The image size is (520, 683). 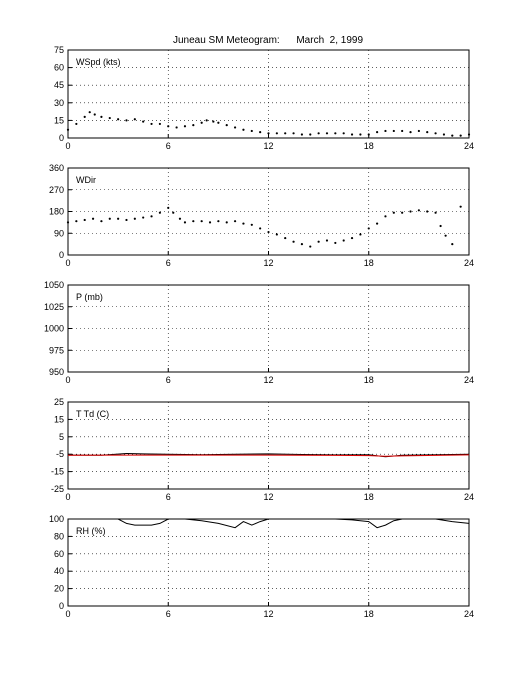 I want to click on y-tick-label: 60, so click(x=59, y=68).